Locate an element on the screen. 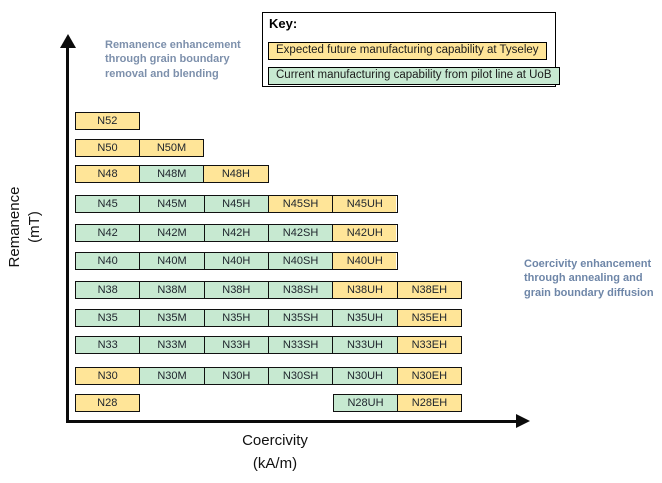 Image resolution: width=662 pixels, height=483 pixels. cell-n35: N35 is located at coordinates (108, 318).